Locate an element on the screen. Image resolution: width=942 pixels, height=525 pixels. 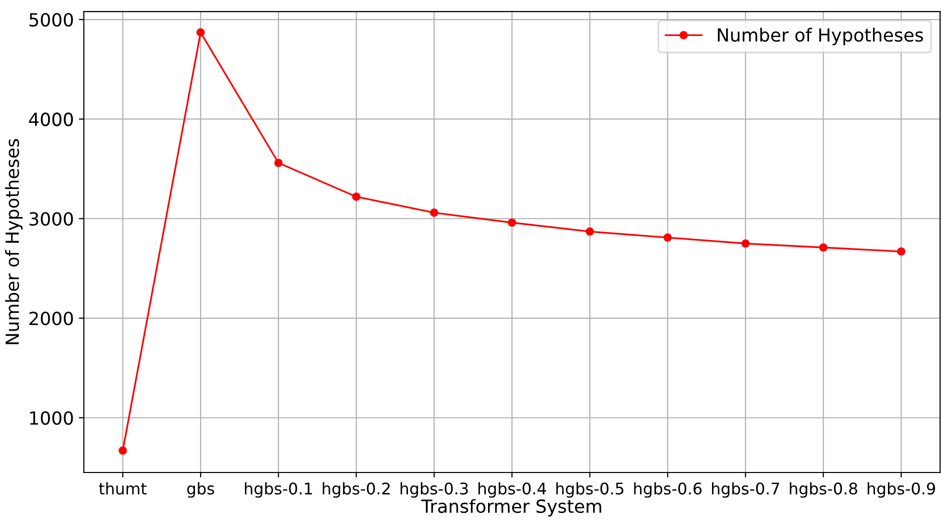
x-tick-label: thumt is located at coordinates (123, 488).